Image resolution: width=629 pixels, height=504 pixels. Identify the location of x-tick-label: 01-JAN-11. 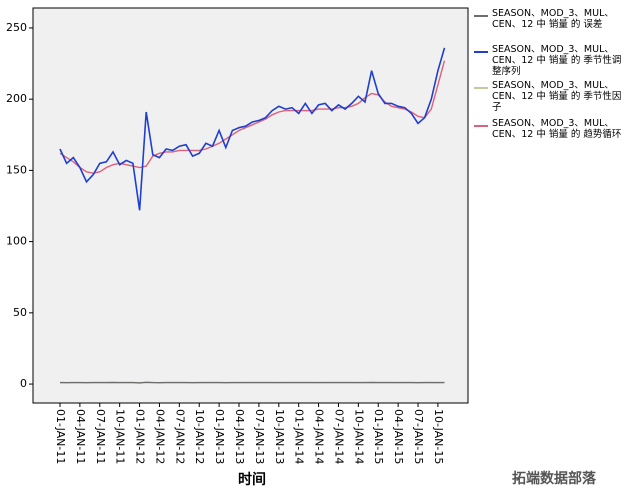
(60, 436).